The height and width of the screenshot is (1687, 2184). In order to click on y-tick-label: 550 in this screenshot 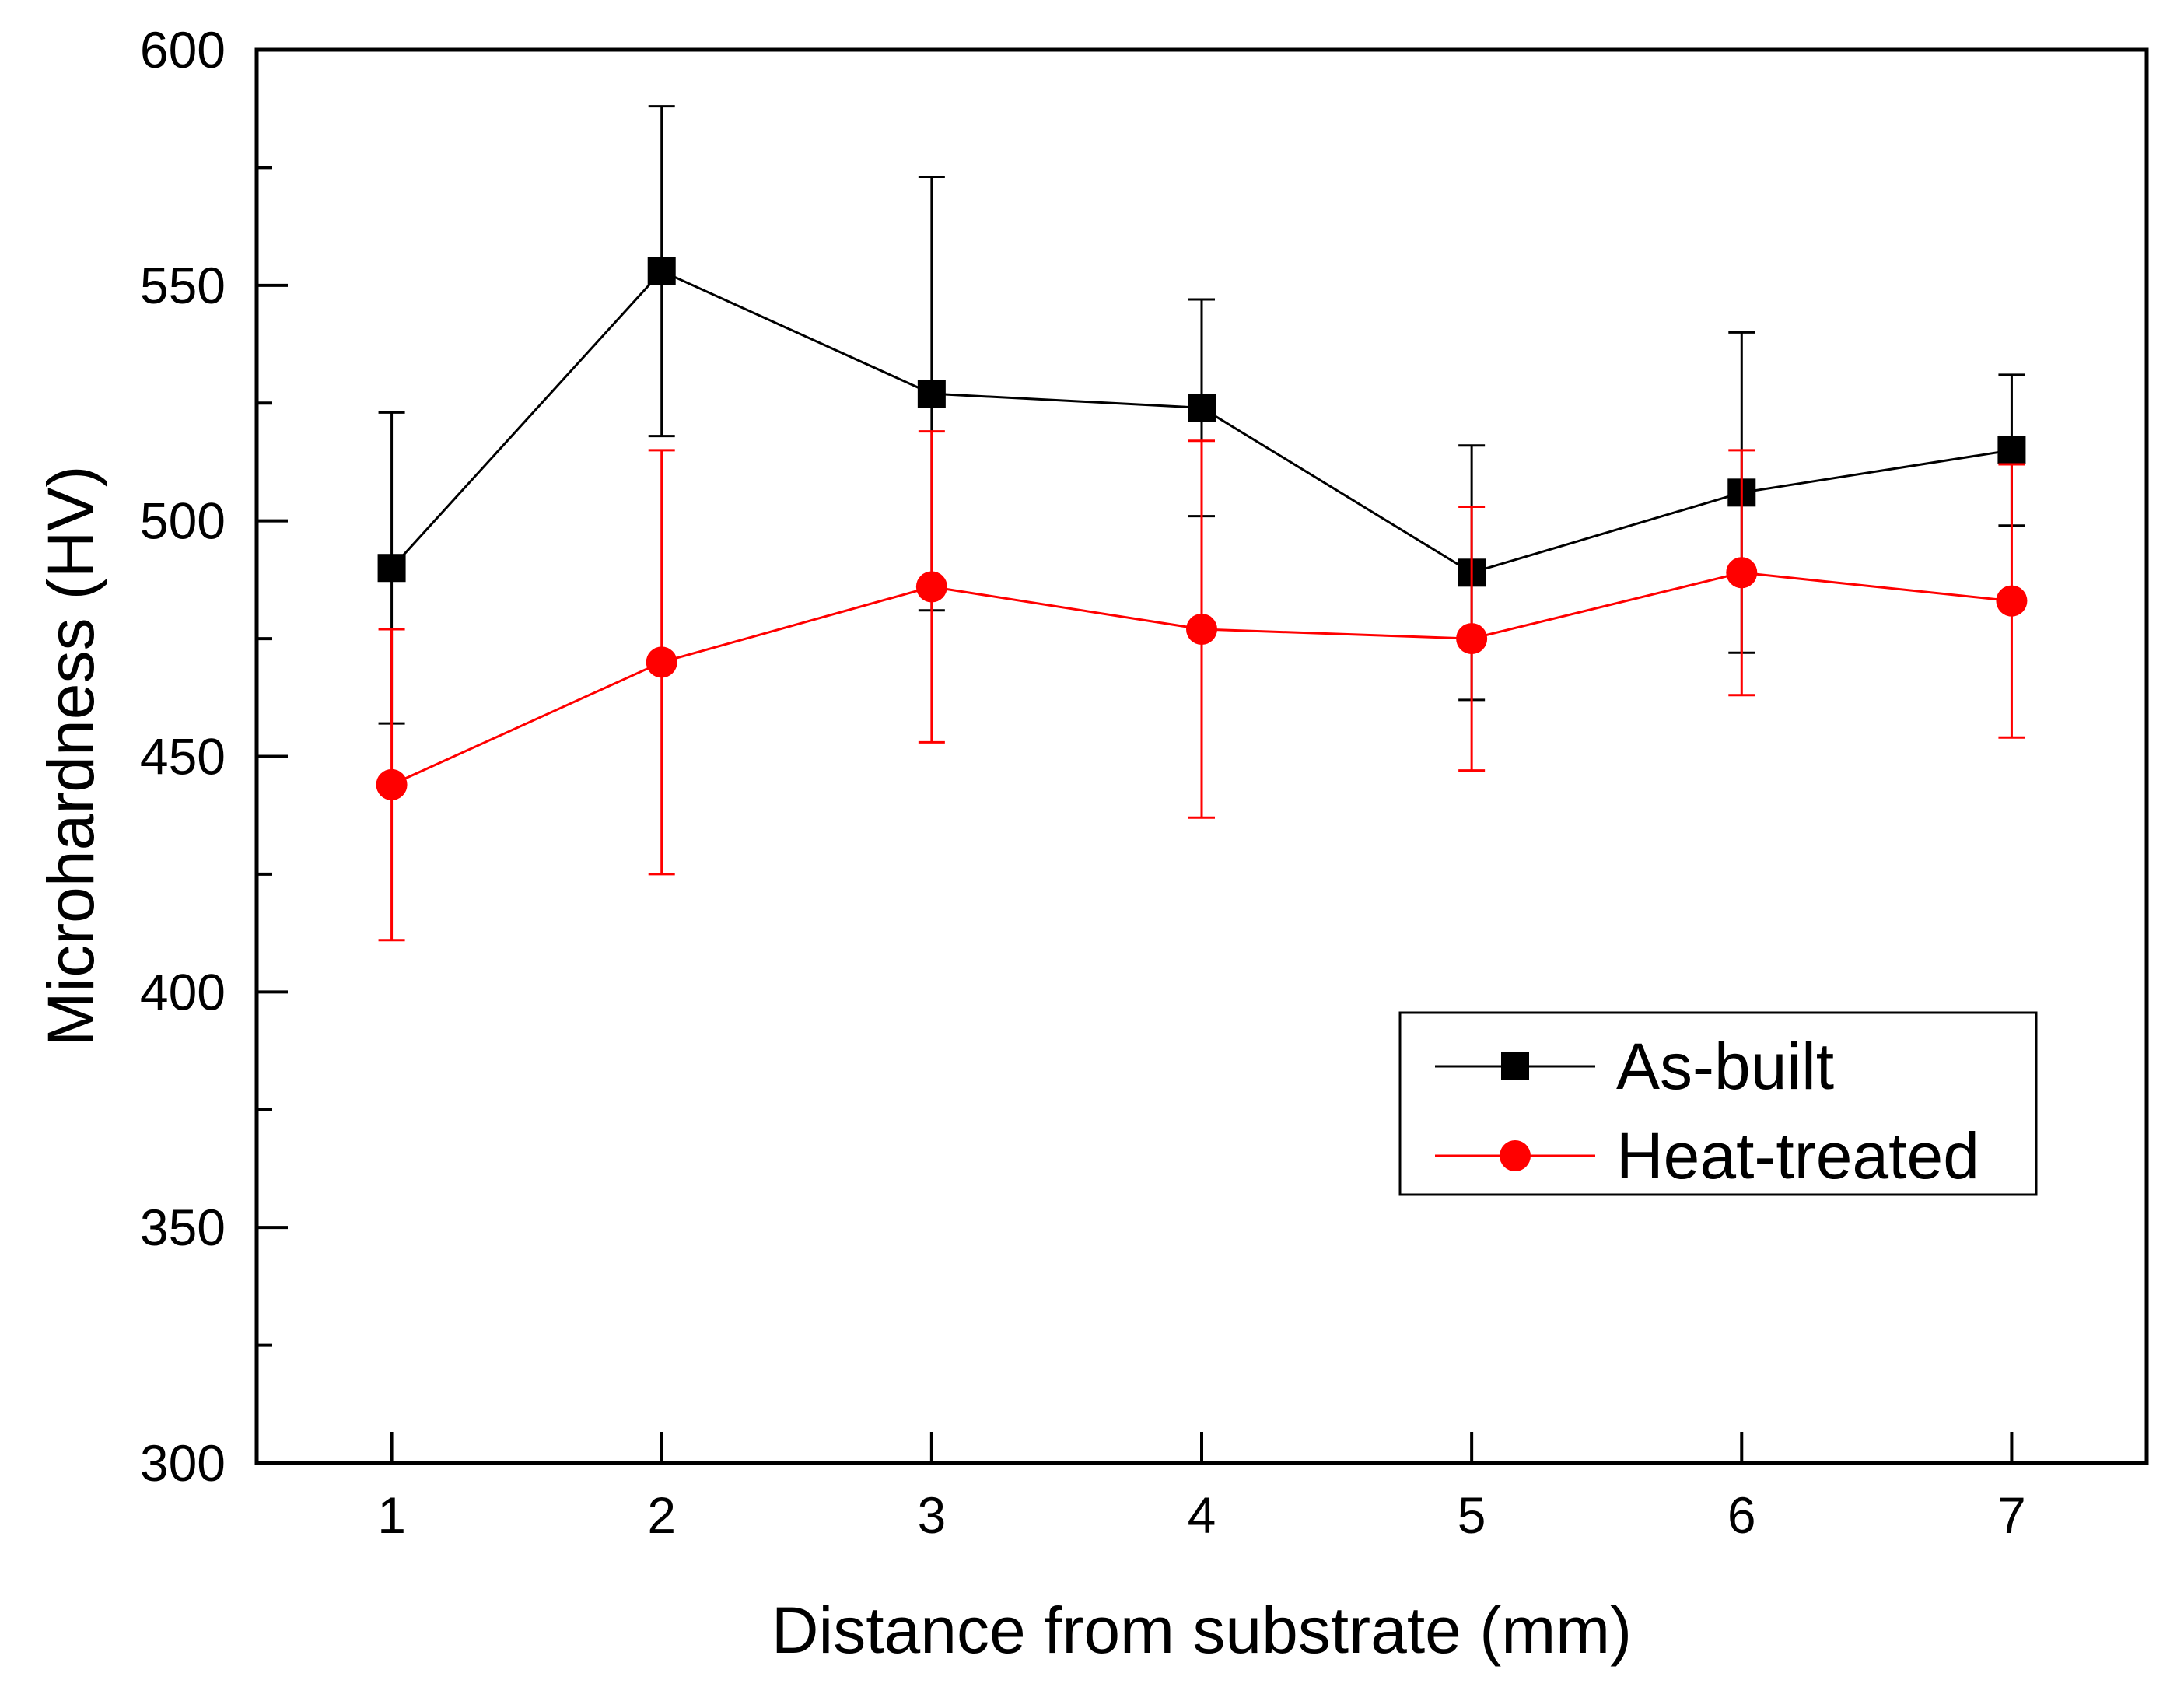, I will do `click(183, 286)`.